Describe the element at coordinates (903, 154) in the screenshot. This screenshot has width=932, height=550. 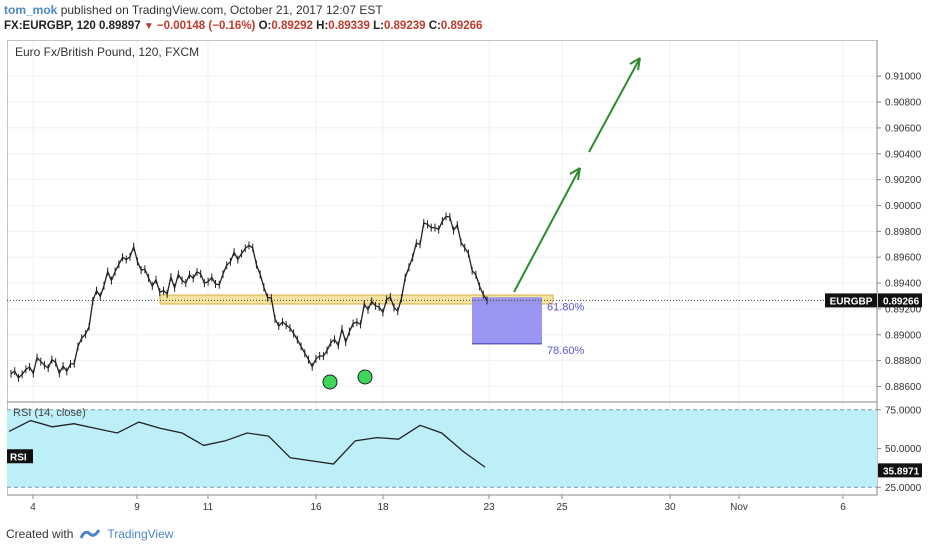
I see `price-tick-label: 0.90400` at that location.